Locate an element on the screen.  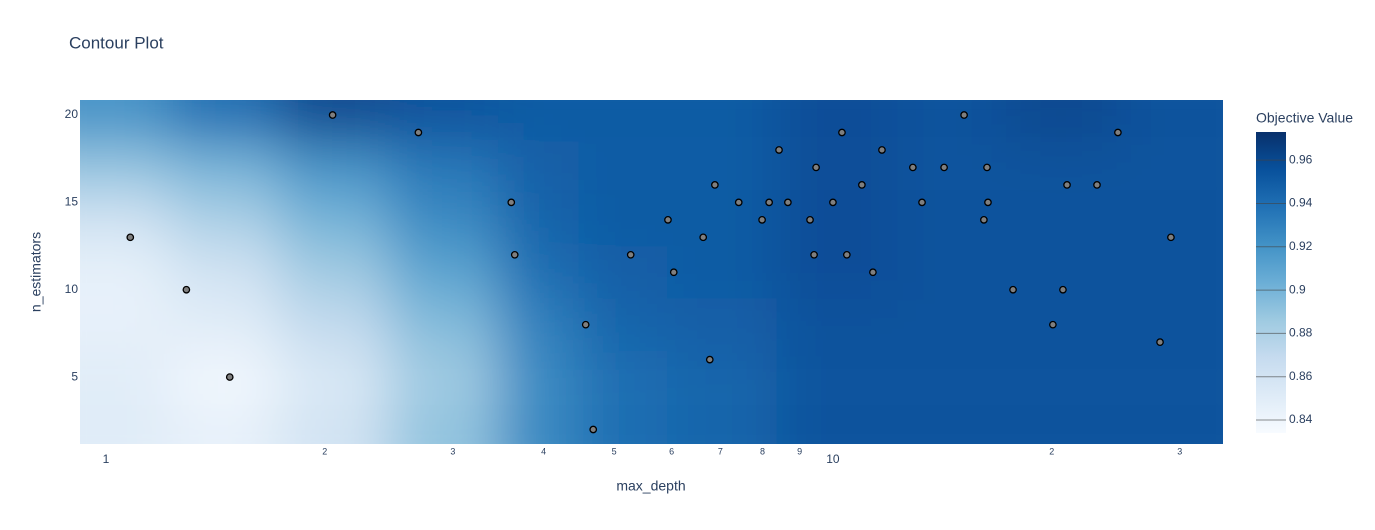
chart-title: Contour Plot is located at coordinates (116, 42).